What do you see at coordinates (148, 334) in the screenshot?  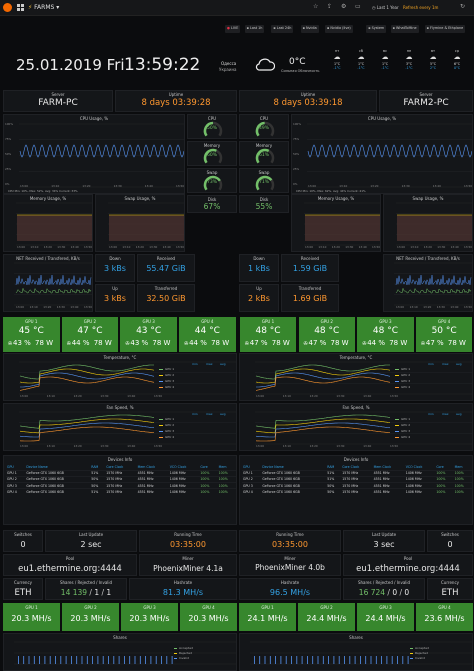 I see `gpu-tile: GPU 3 43 °C ✇ 43 % 78 W` at bounding box center [148, 334].